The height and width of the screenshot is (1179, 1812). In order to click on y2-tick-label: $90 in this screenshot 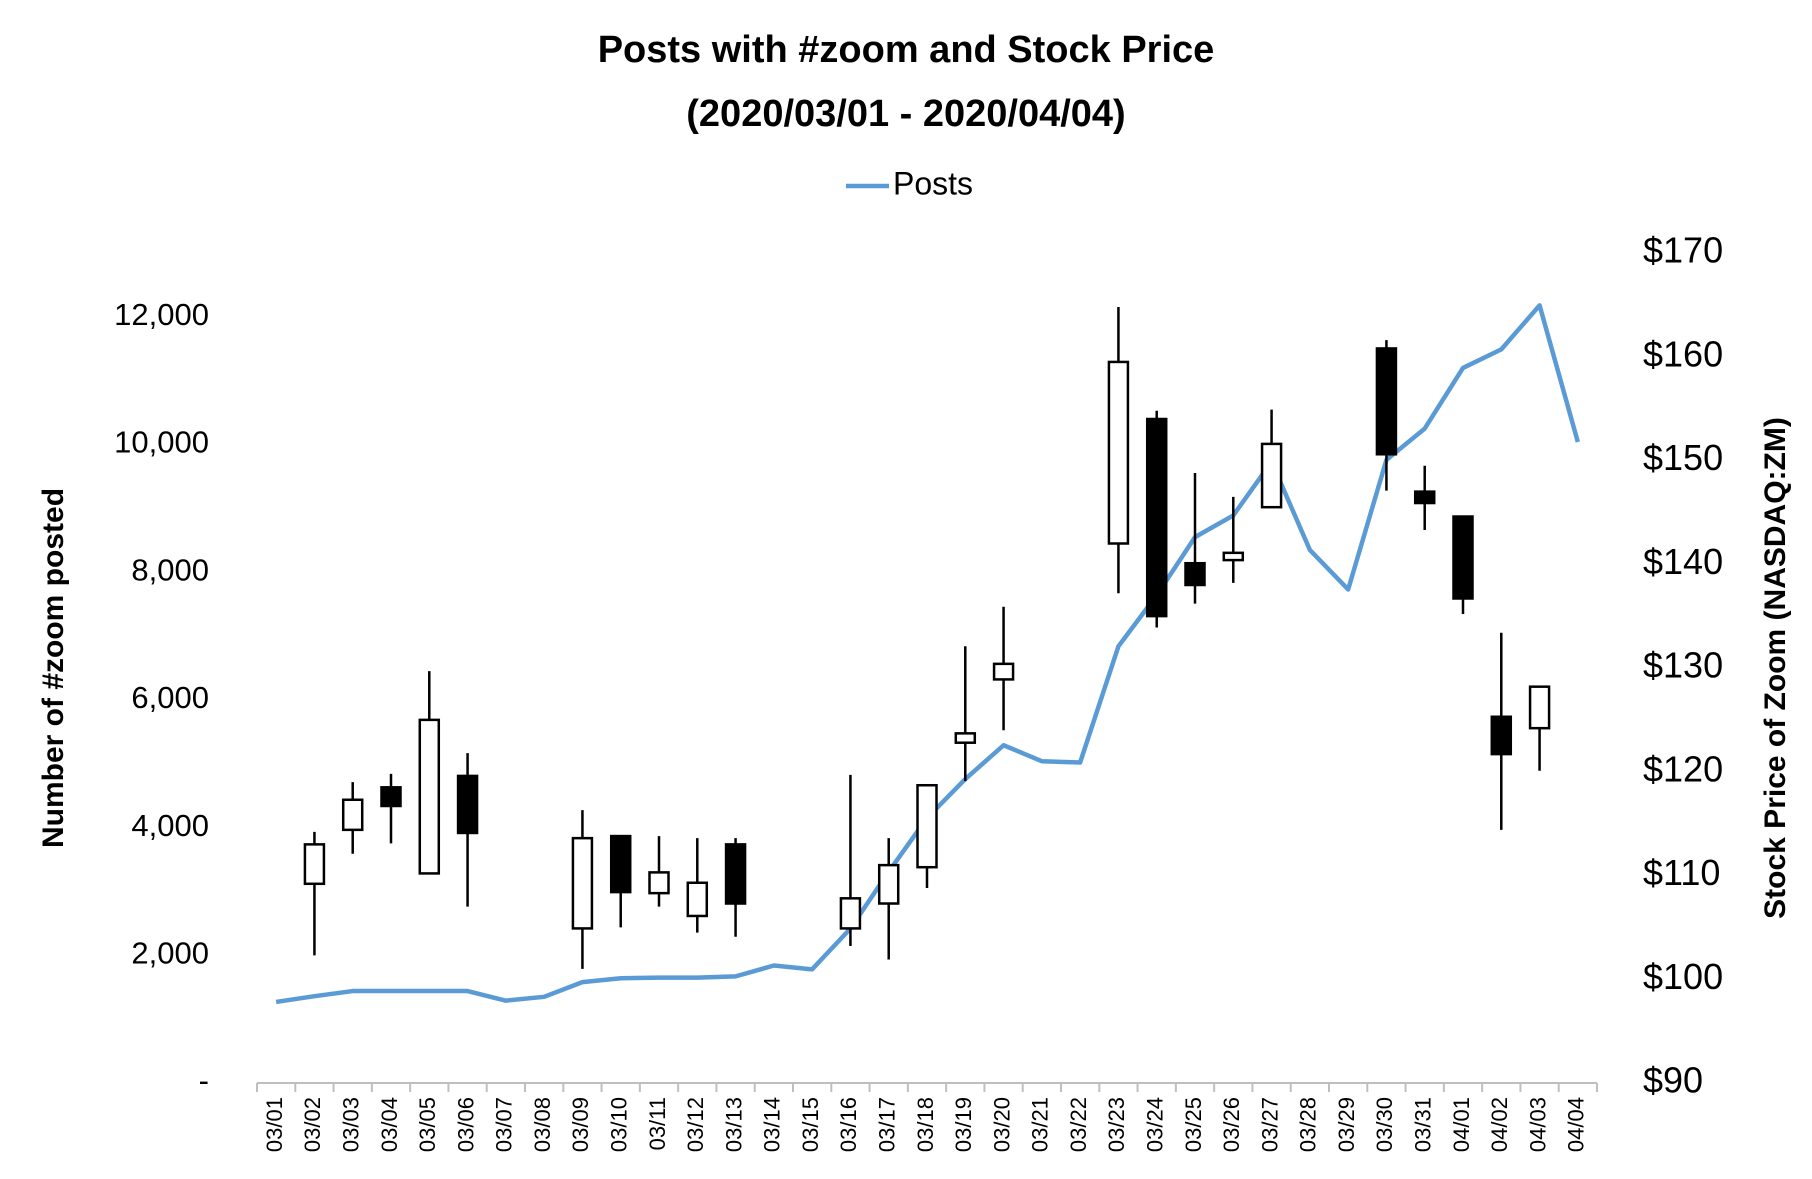, I will do `click(1673, 1080)`.